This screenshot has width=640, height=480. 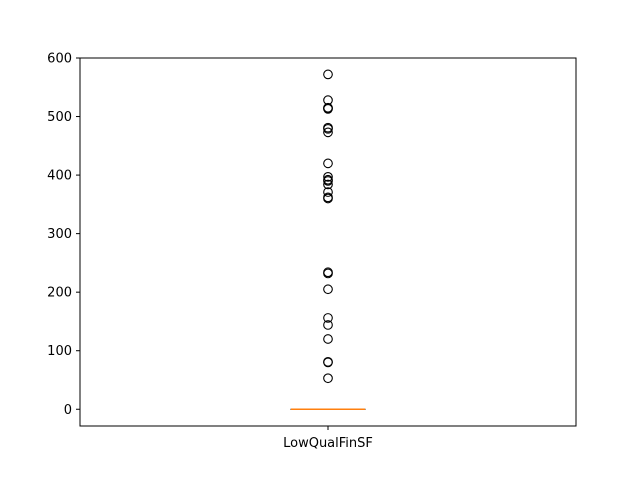 I want to click on y-tick-label: 600, so click(x=59, y=59).